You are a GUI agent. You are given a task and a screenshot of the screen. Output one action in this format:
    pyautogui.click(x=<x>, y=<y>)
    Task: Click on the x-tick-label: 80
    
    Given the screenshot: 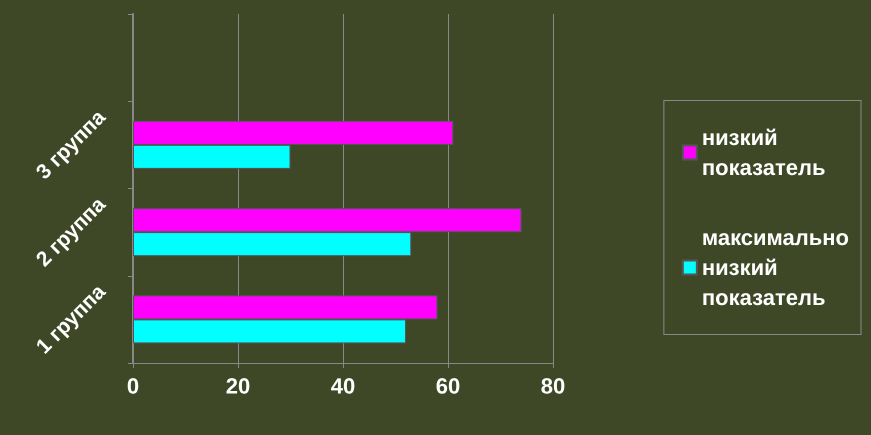 What is the action you would take?
    pyautogui.click(x=553, y=386)
    